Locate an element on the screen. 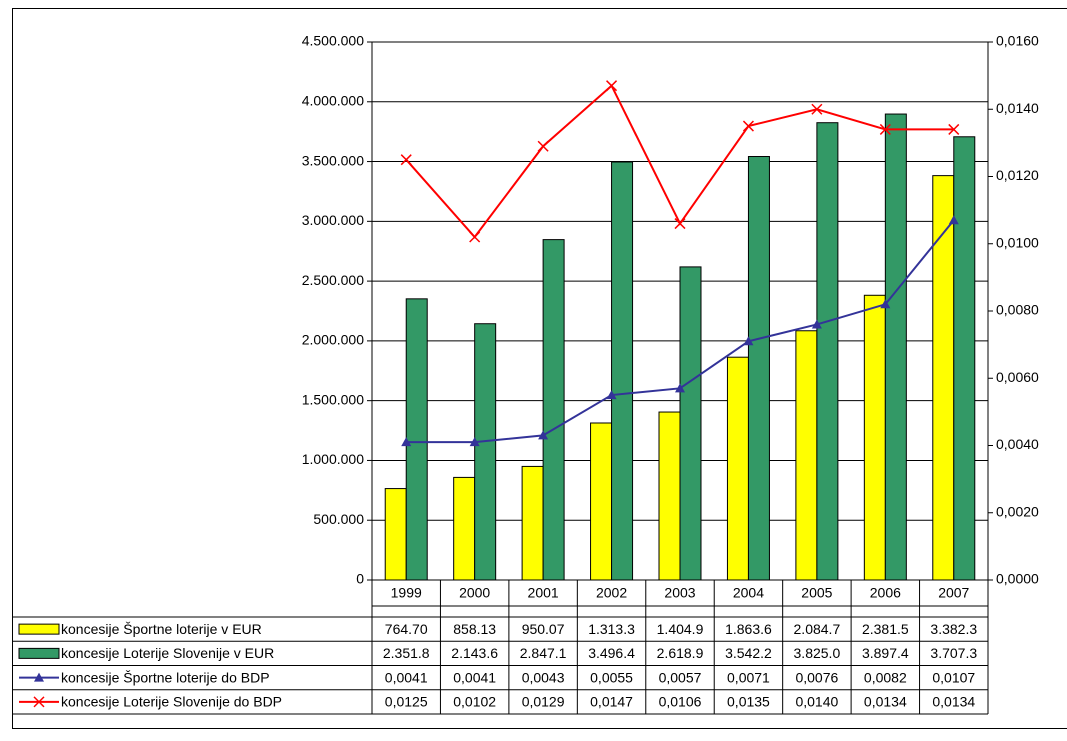  legend-label: koncesije Športne loterije do BDP is located at coordinates (165, 677).